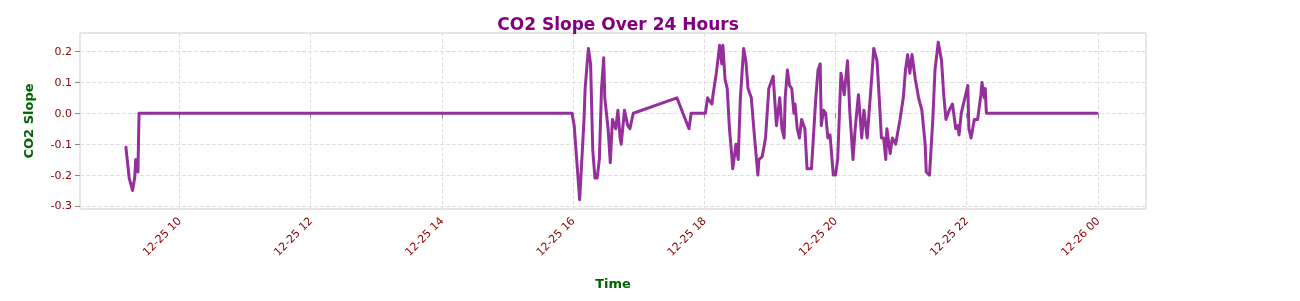 The height and width of the screenshot is (301, 1300). What do you see at coordinates (63, 52) in the screenshot?
I see `y-tick-label: 0.2` at bounding box center [63, 52].